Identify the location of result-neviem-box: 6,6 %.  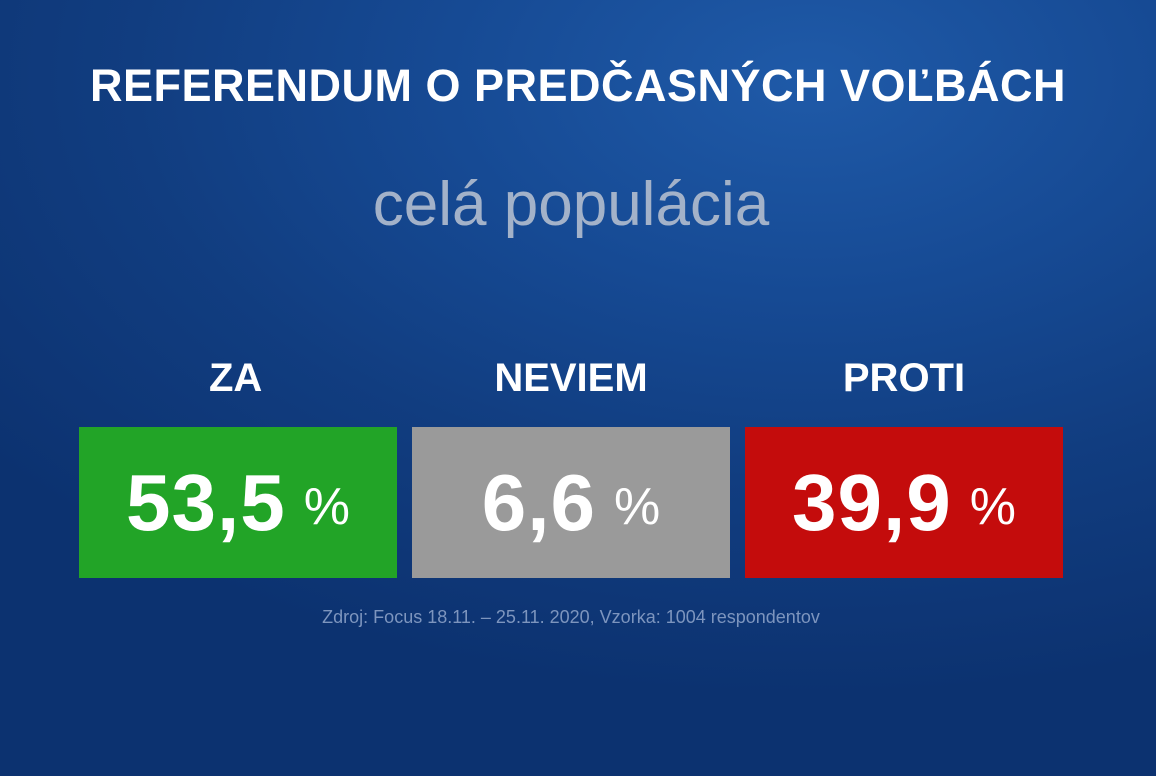
(571, 502).